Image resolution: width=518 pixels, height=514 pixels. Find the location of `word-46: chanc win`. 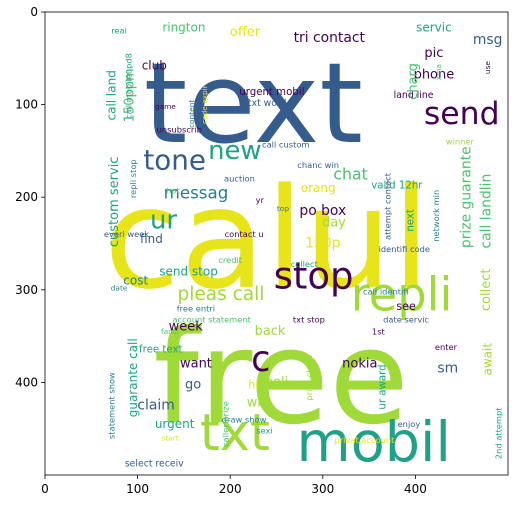

word-46: chanc win is located at coordinates (318, 165).